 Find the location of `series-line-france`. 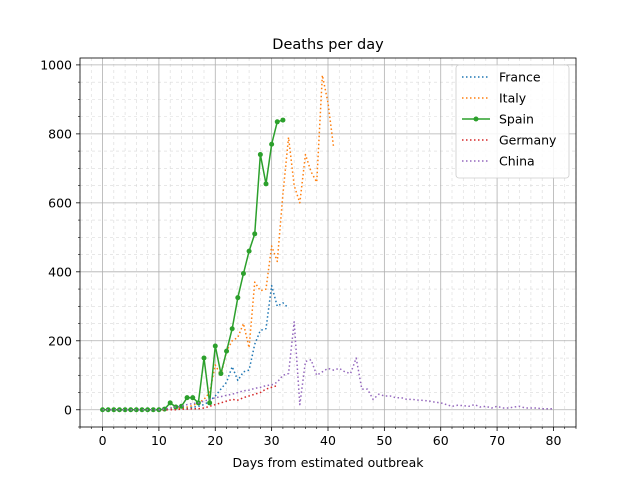

series-line-france is located at coordinates (196, 347).